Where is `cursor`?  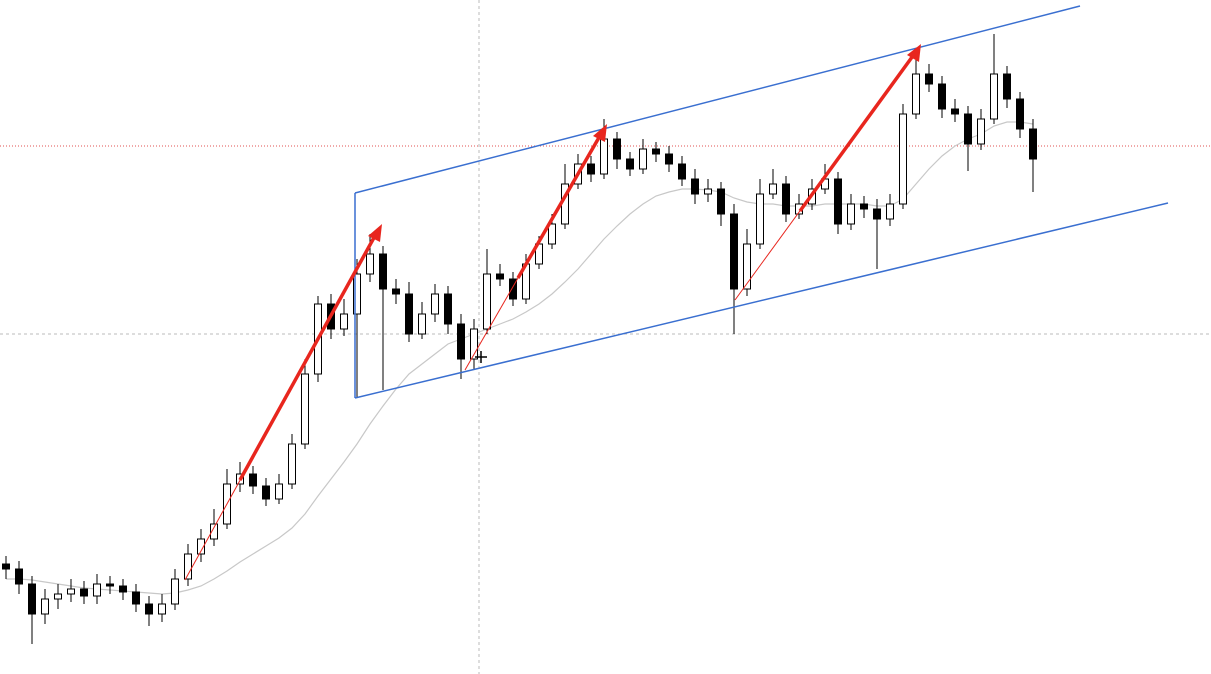 cursor is located at coordinates (481, 357).